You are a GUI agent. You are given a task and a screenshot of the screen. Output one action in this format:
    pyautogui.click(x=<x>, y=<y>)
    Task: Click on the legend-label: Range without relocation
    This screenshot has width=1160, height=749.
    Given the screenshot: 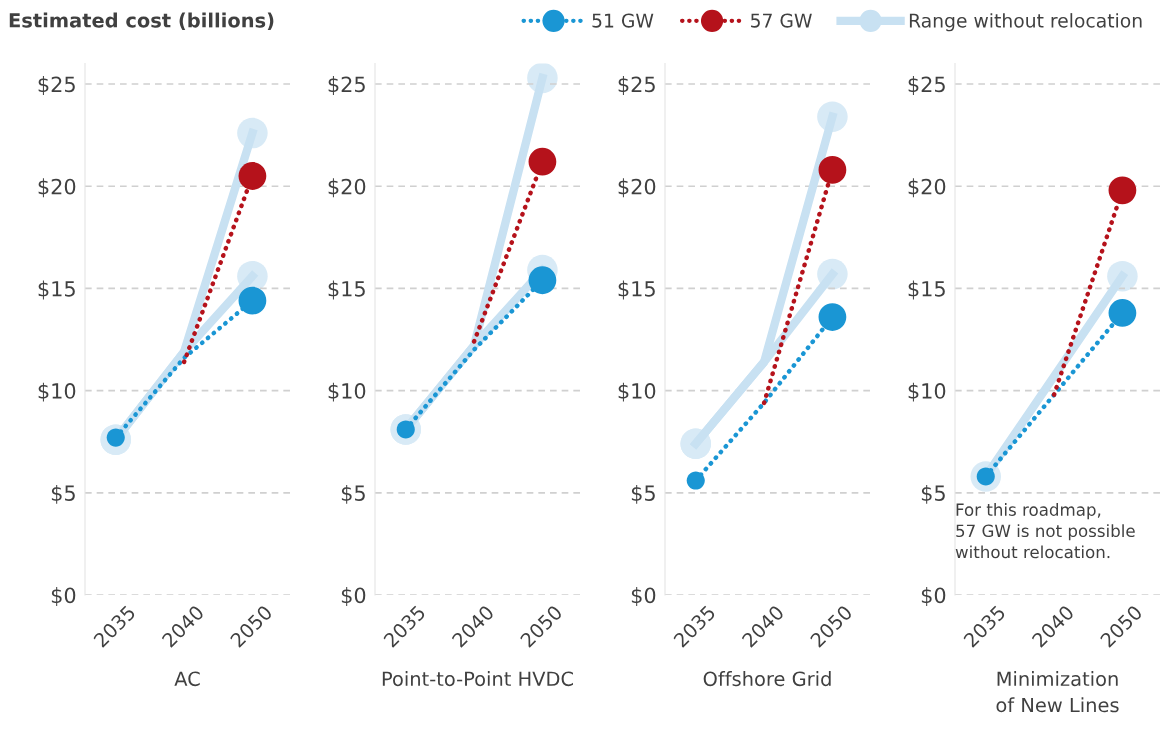 What is the action you would take?
    pyautogui.click(x=1025, y=22)
    